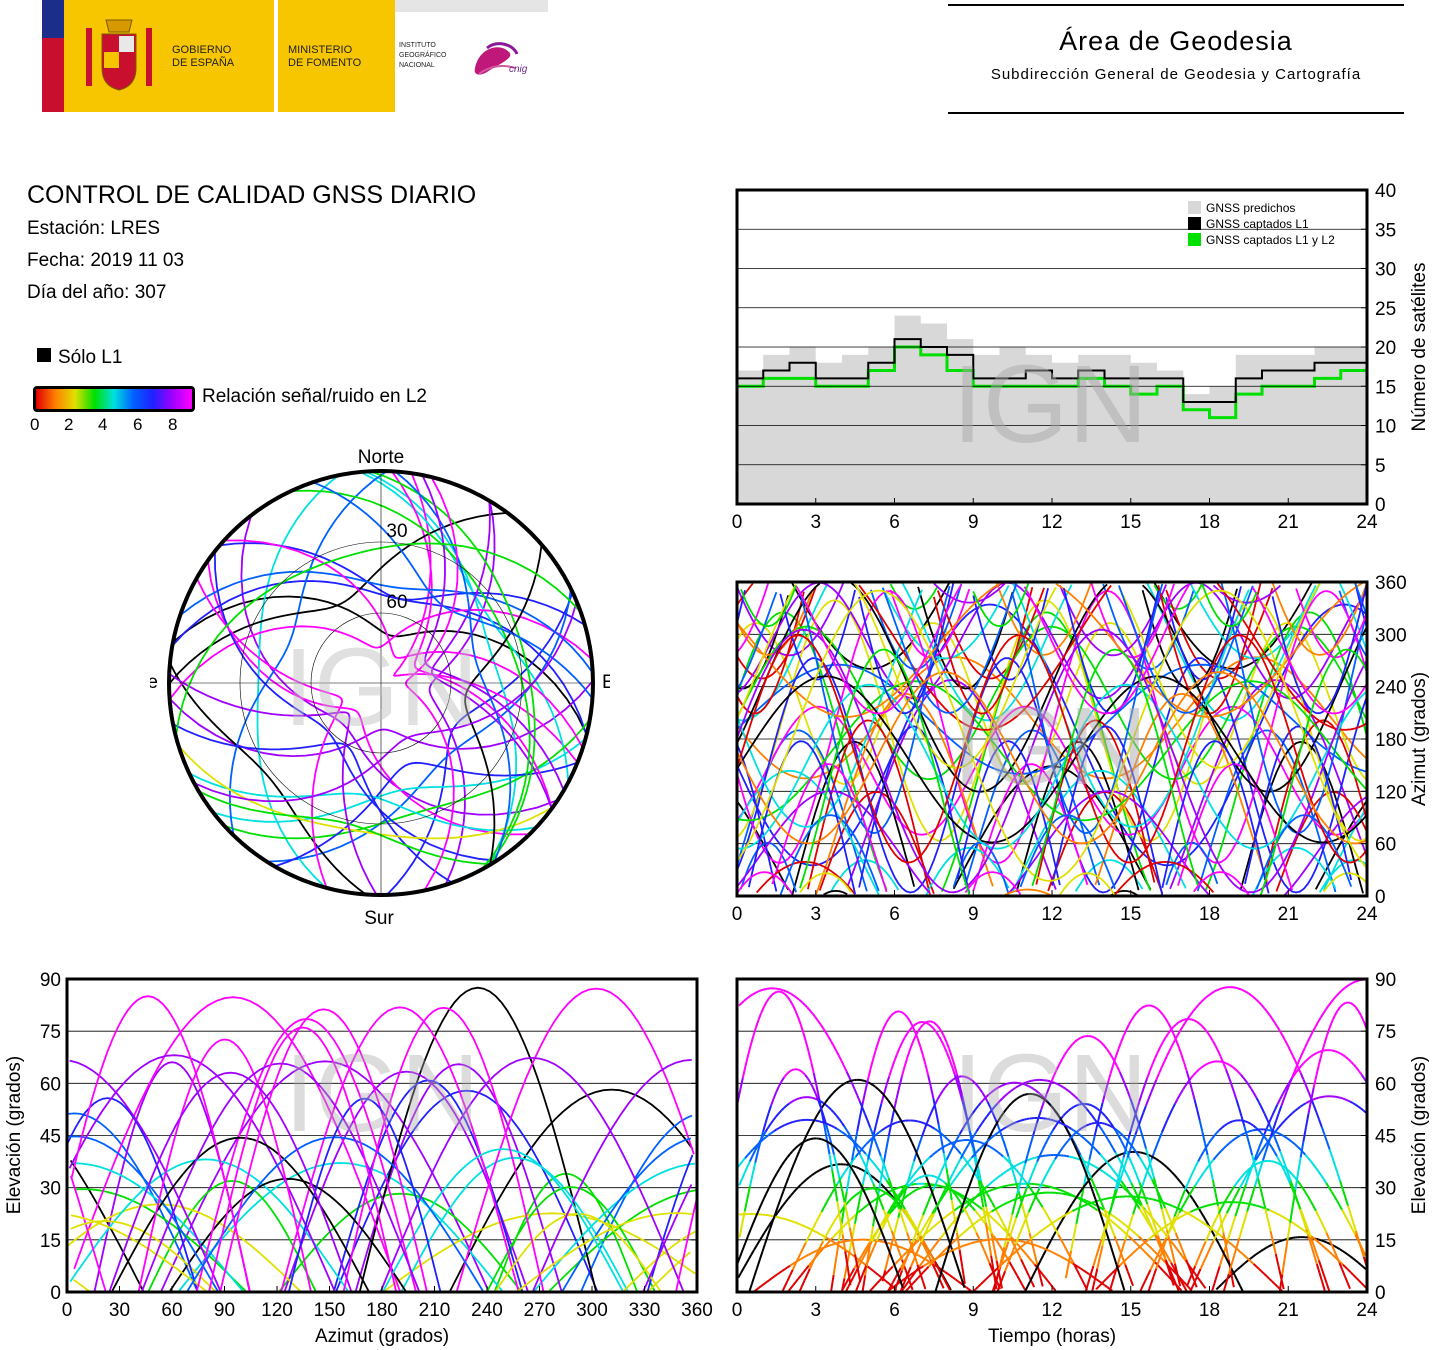 Image resolution: width=1445 pixels, height=1350 pixels. Describe the element at coordinates (171, 1310) in the screenshot. I see `x-tick-label: 60` at that location.